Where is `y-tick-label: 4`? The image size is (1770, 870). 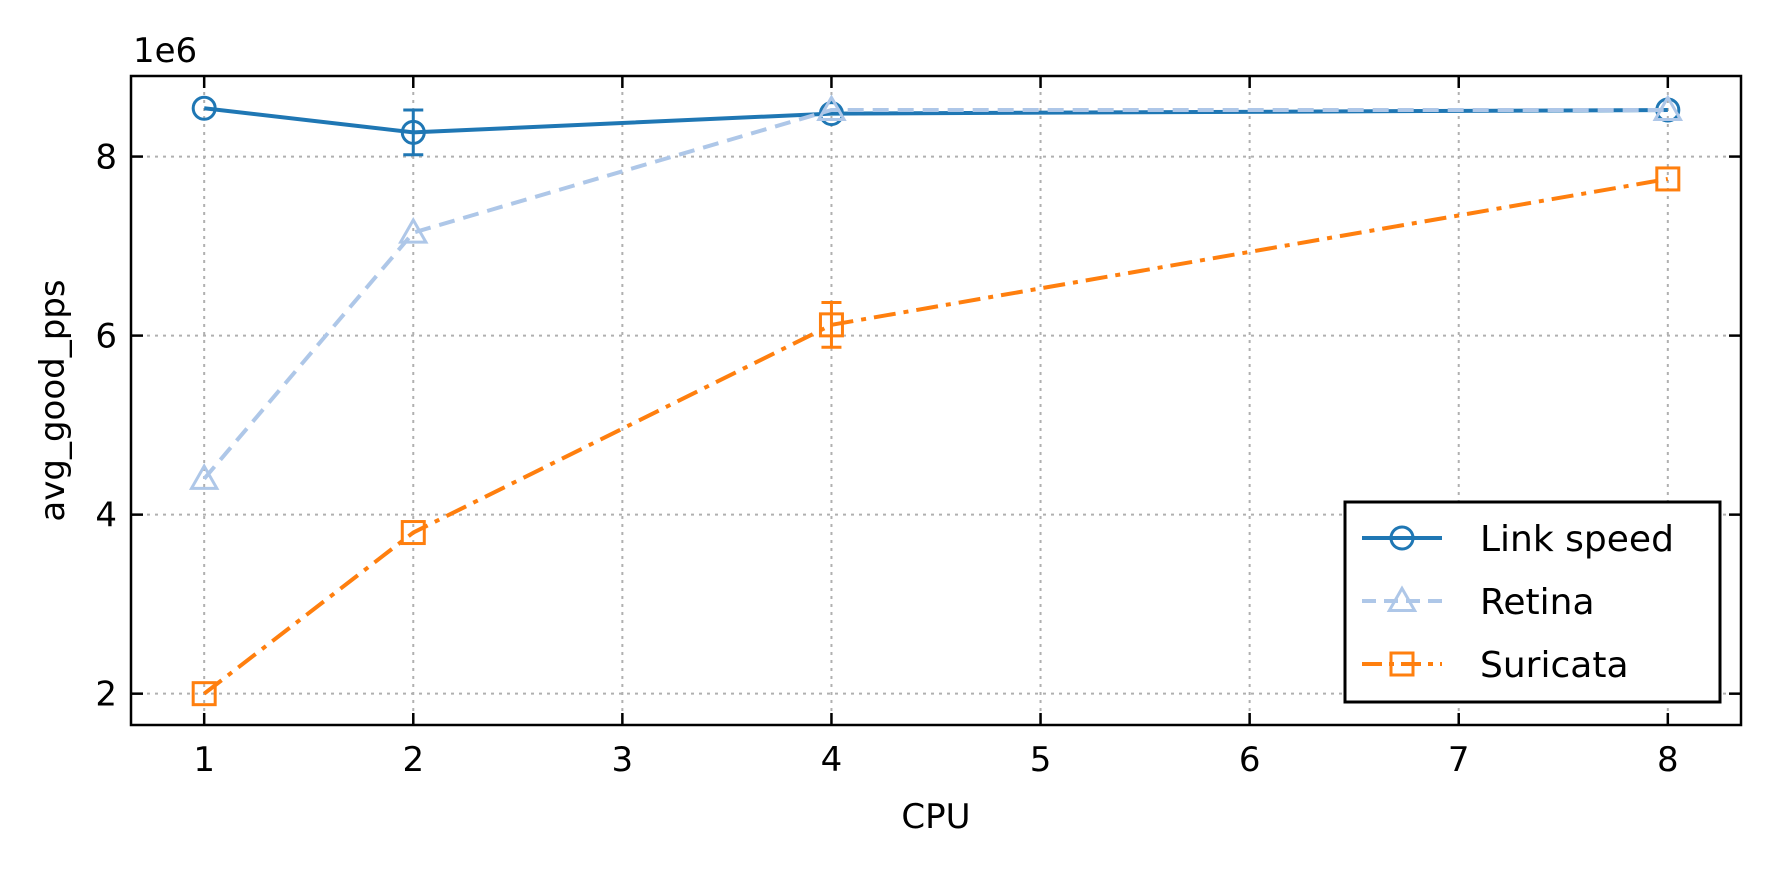 y-tick-label: 4 is located at coordinates (106, 516).